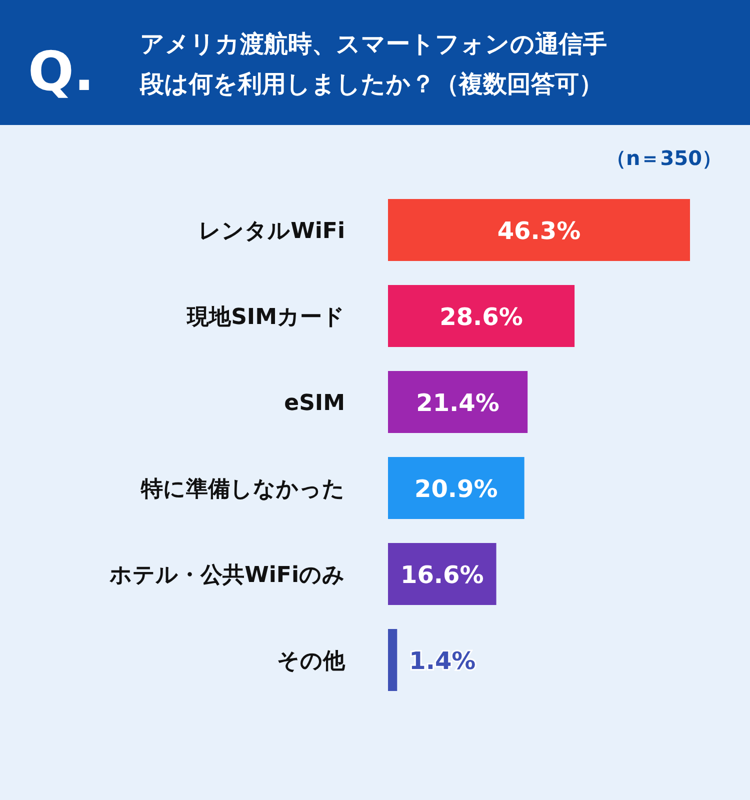  I want to click on data-label: 16.6%, so click(442, 575).